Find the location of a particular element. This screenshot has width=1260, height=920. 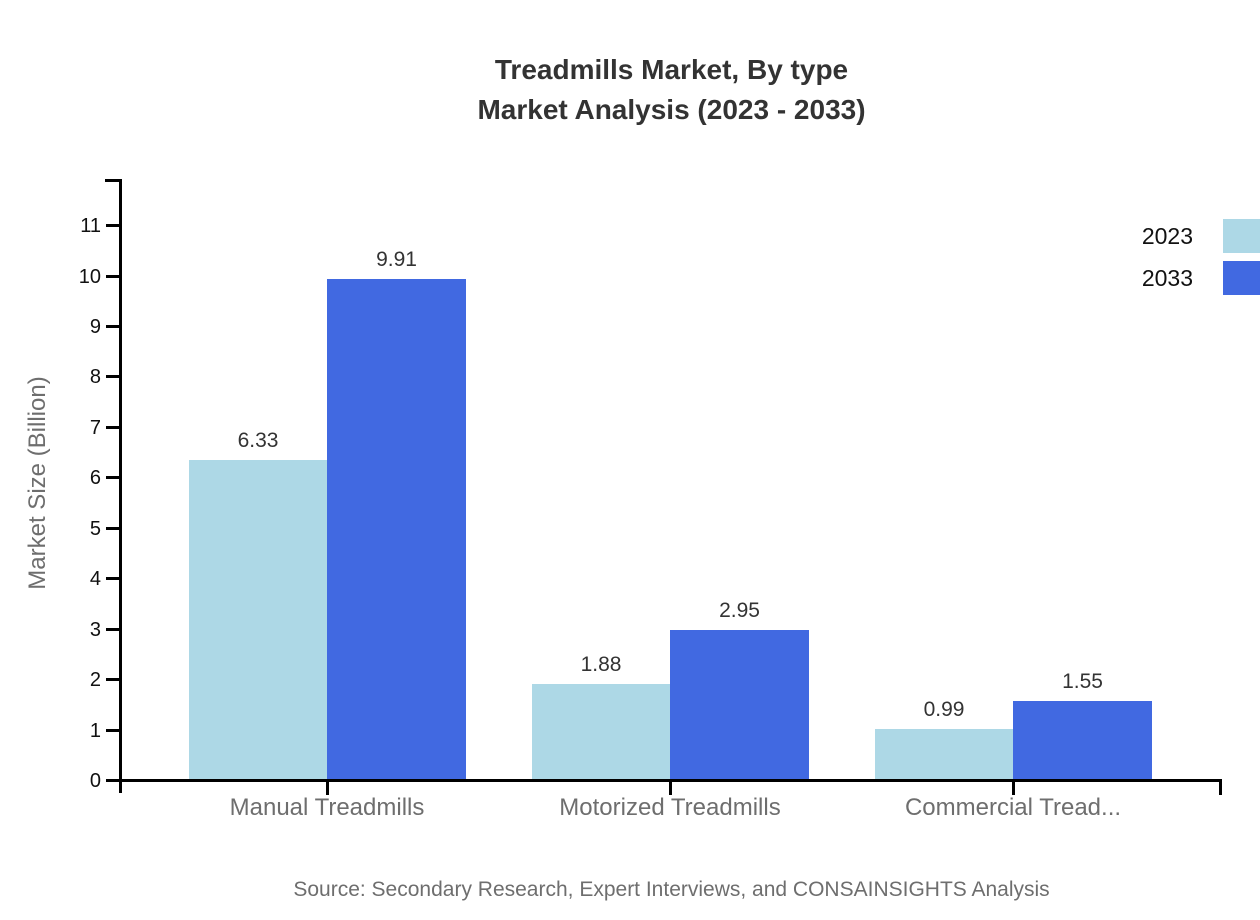

legend-item-2023: 2023 is located at coordinates (1201, 236).